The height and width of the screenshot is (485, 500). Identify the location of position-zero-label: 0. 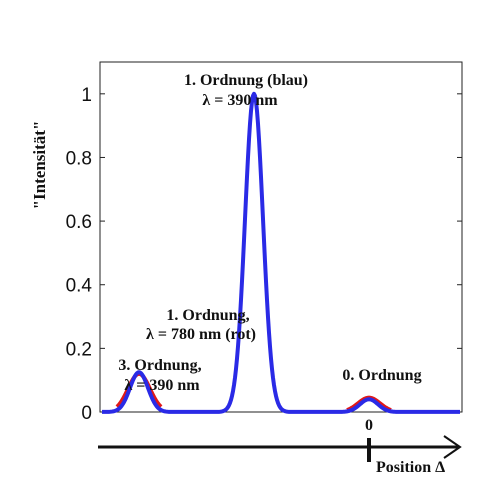
(369, 425).